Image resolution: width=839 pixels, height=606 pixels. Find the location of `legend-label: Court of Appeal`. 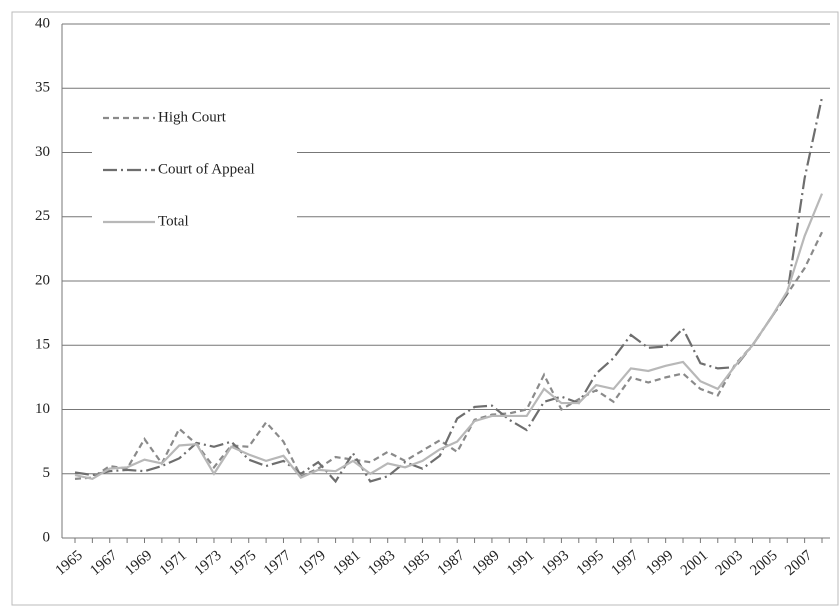

legend-label: Court of Appeal is located at coordinates (206, 169).